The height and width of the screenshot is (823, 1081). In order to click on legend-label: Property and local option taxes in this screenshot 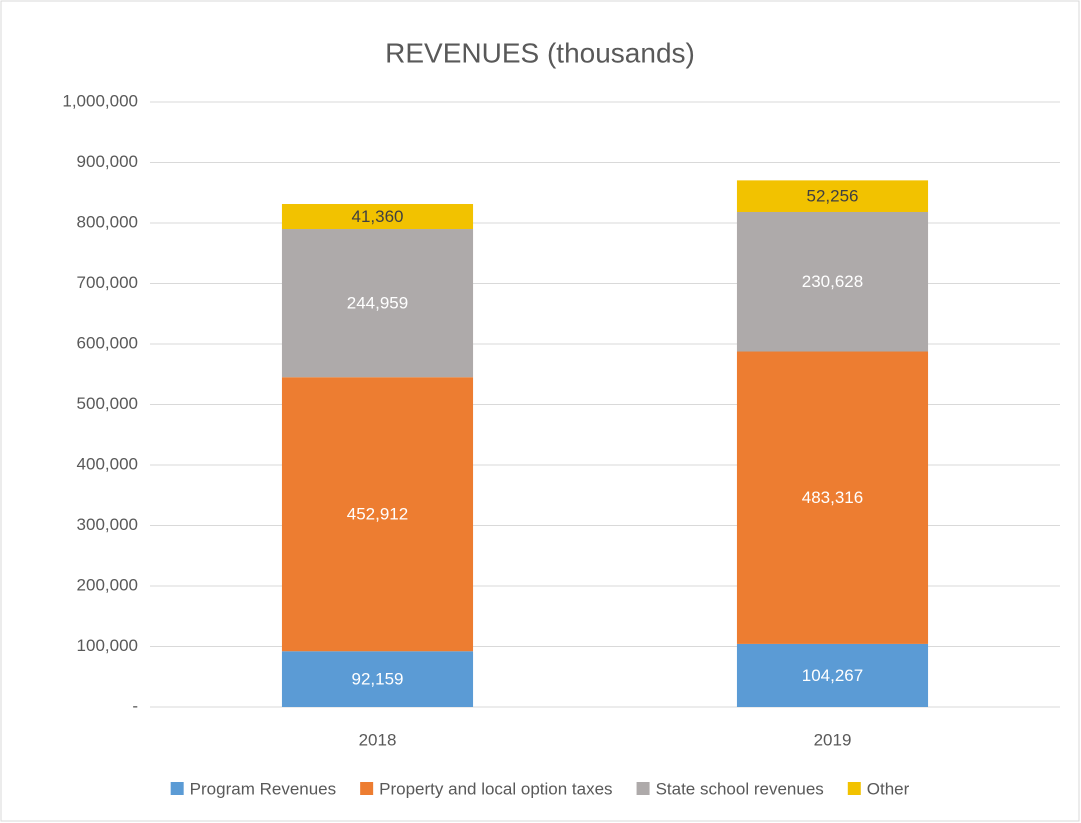, I will do `click(495, 788)`.